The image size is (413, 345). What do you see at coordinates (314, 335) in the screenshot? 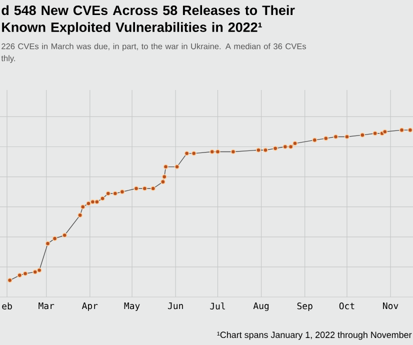
I see `text: ¹Chart spans January 1, 2022 through November` at bounding box center [314, 335].